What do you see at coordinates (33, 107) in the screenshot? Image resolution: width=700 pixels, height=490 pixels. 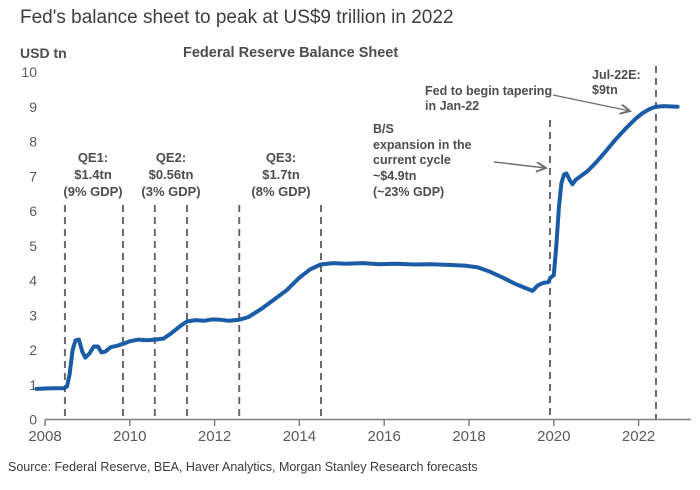 I see `y-tick-label: 9` at bounding box center [33, 107].